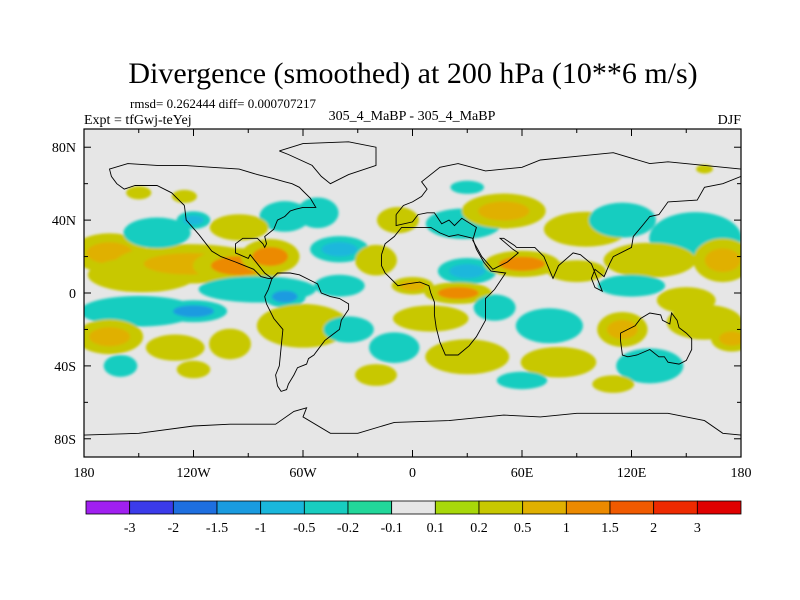  What do you see at coordinates (72, 294) in the screenshot?
I see `y-tick-label: 0` at bounding box center [72, 294].